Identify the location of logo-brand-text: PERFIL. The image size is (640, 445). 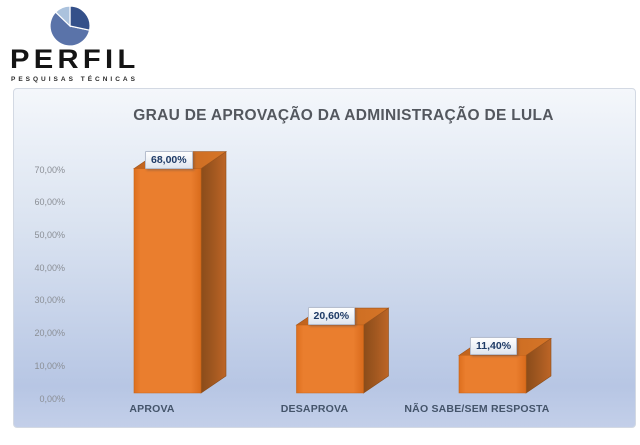
(75, 59).